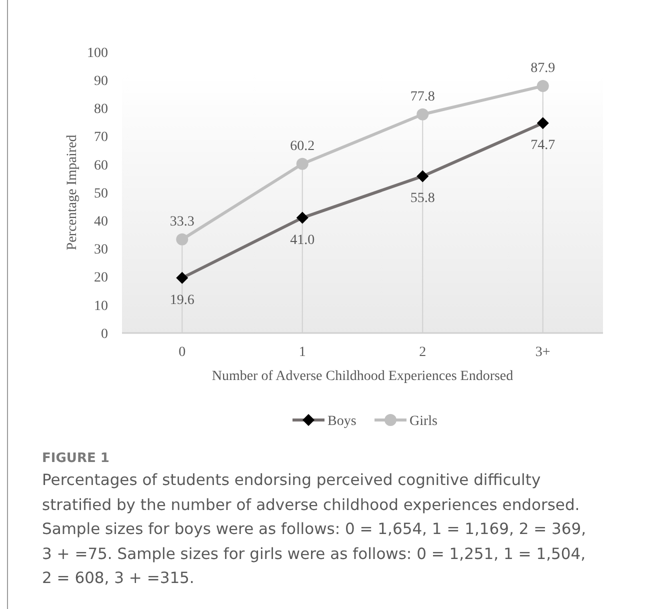  I want to click on data-label: 19.6, so click(182, 300).